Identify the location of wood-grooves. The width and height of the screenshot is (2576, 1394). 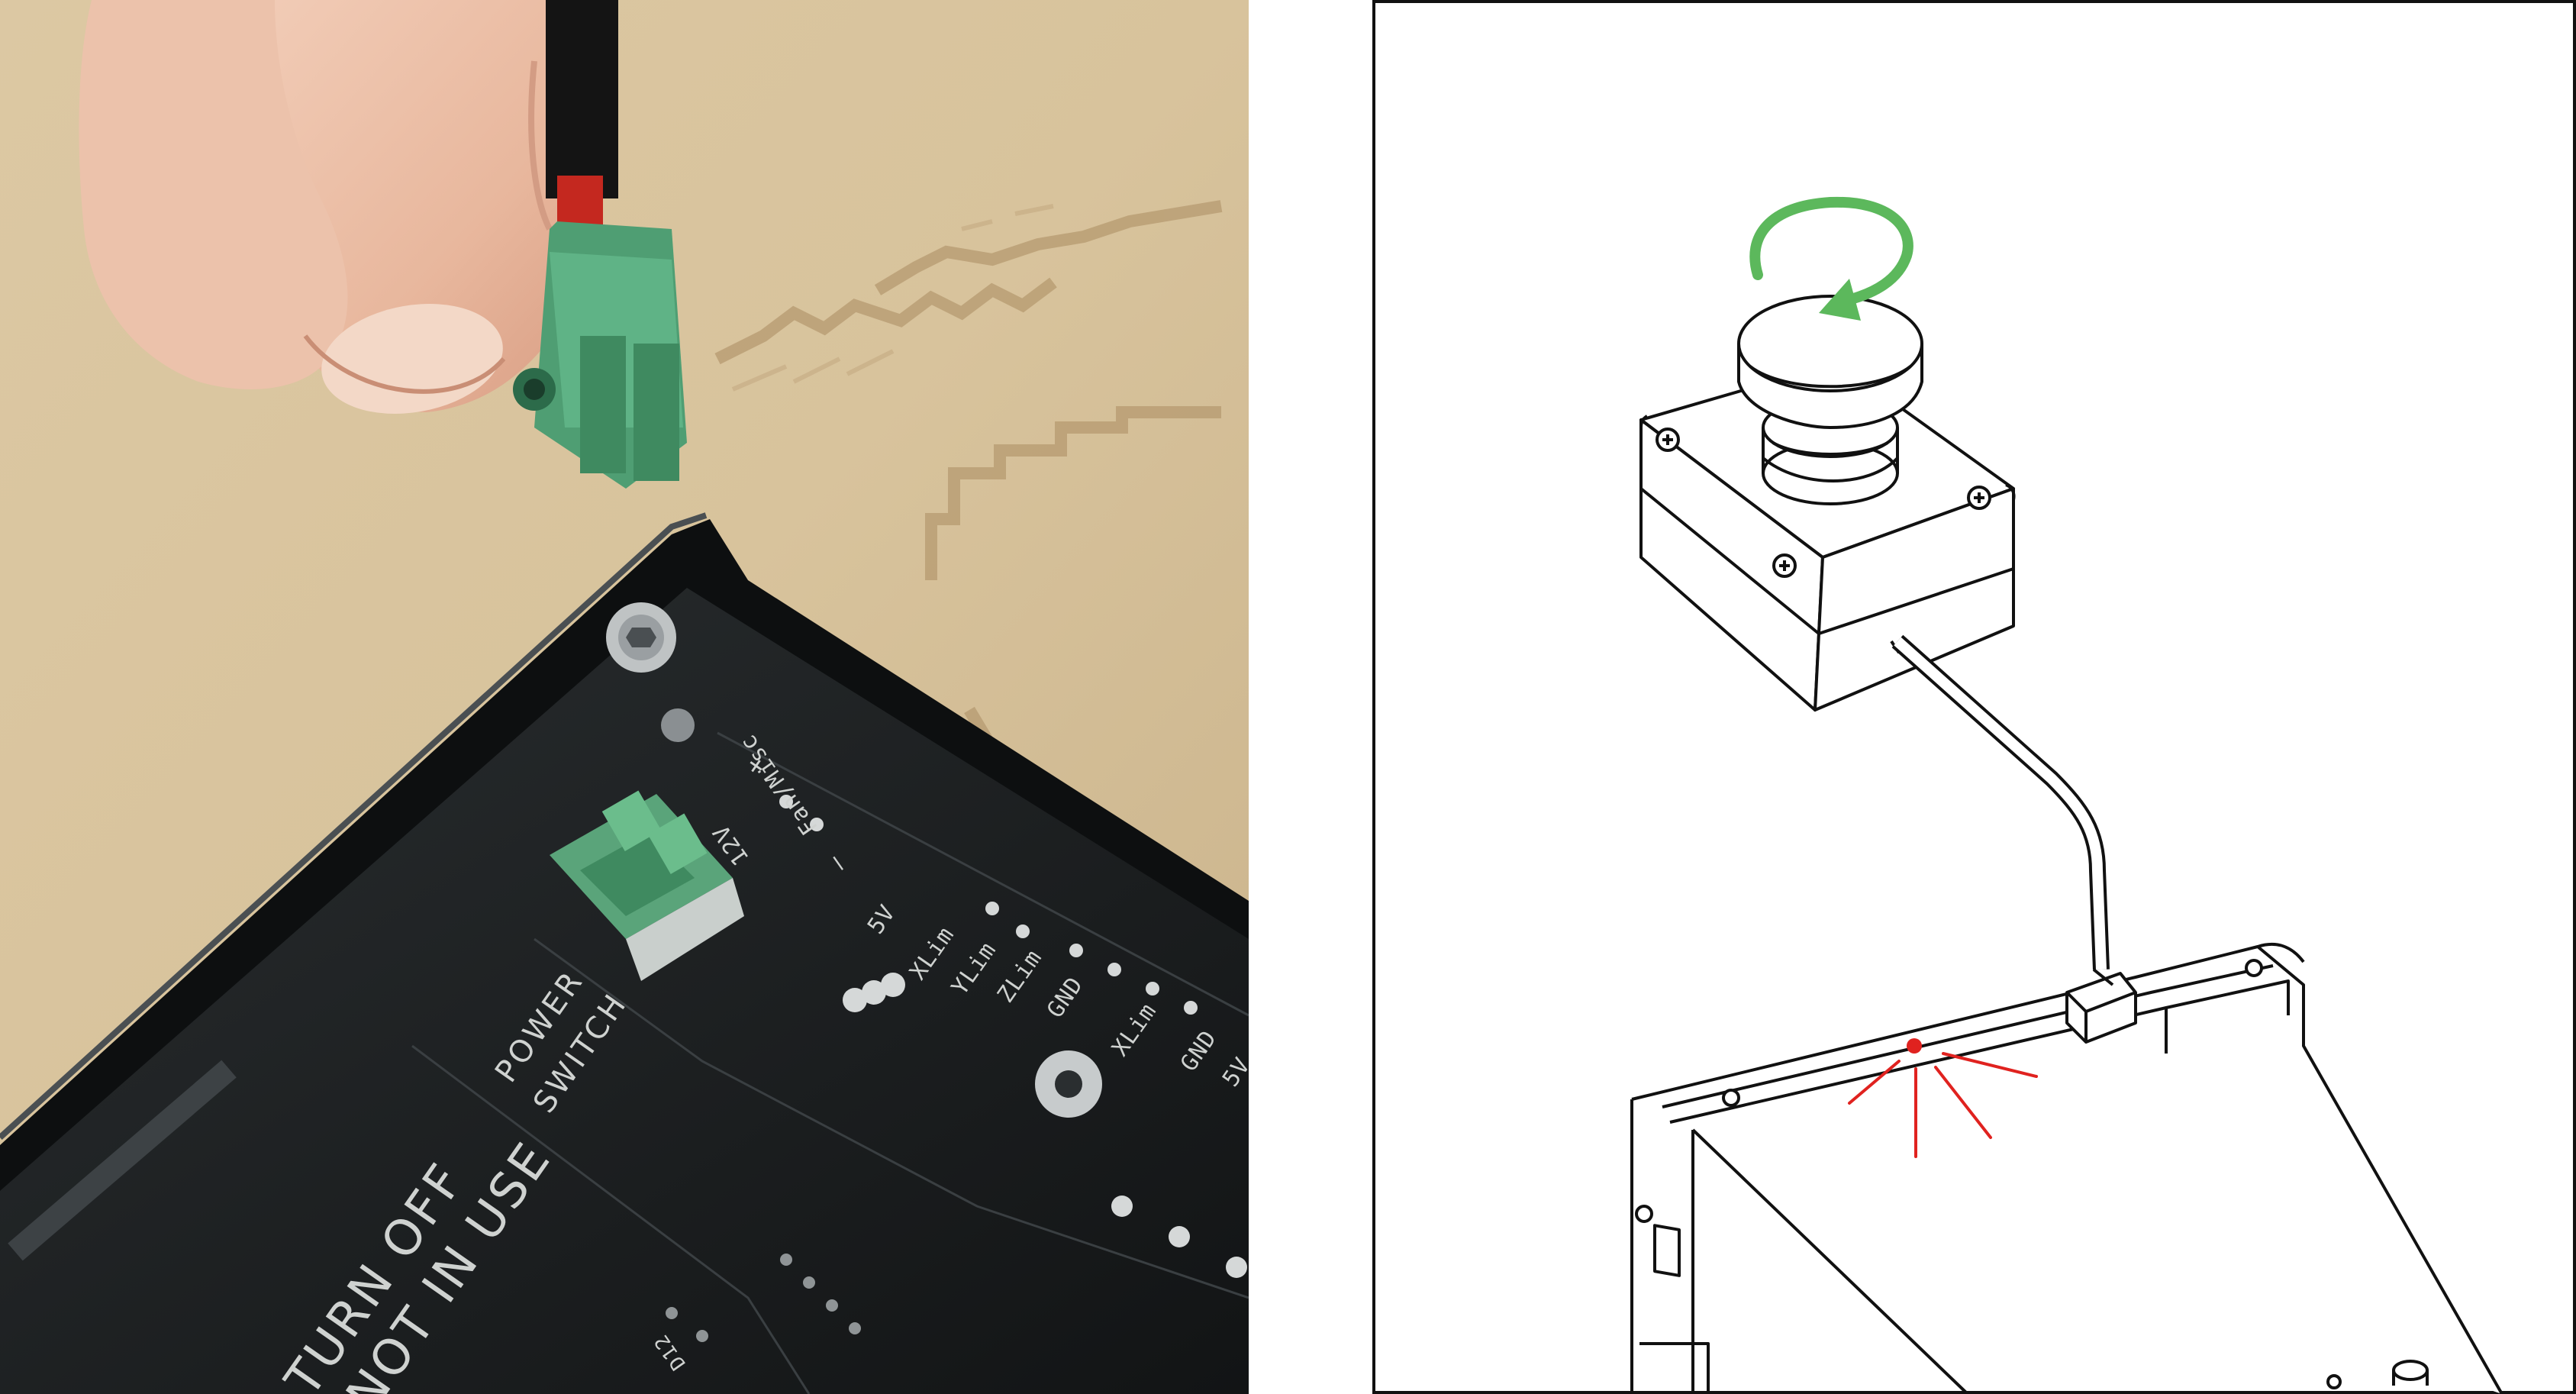
(968, 488).